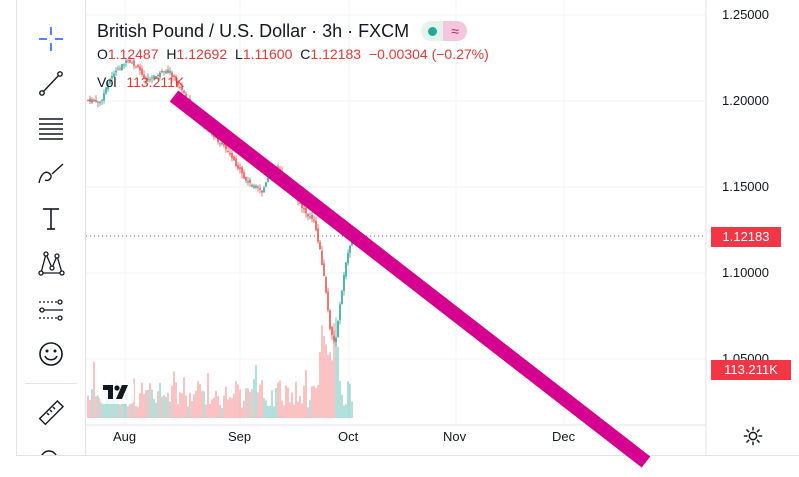  Describe the element at coordinates (133, 54) in the screenshot. I see `open-value: 1.12487` at that location.